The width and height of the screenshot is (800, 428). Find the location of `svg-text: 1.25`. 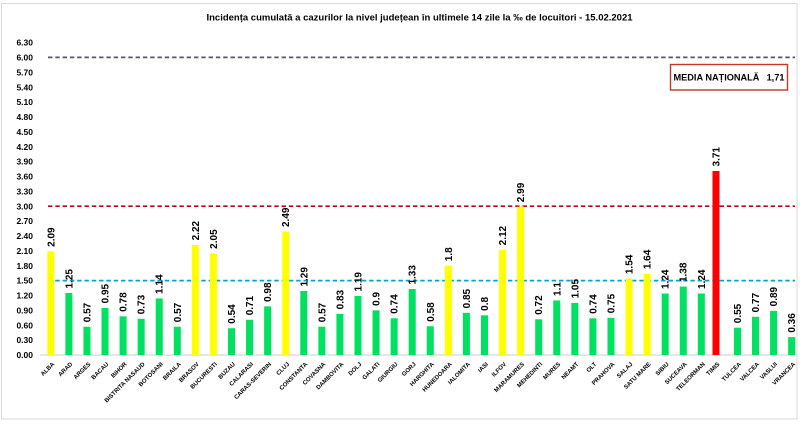

svg-text: 1.25 is located at coordinates (69, 279).